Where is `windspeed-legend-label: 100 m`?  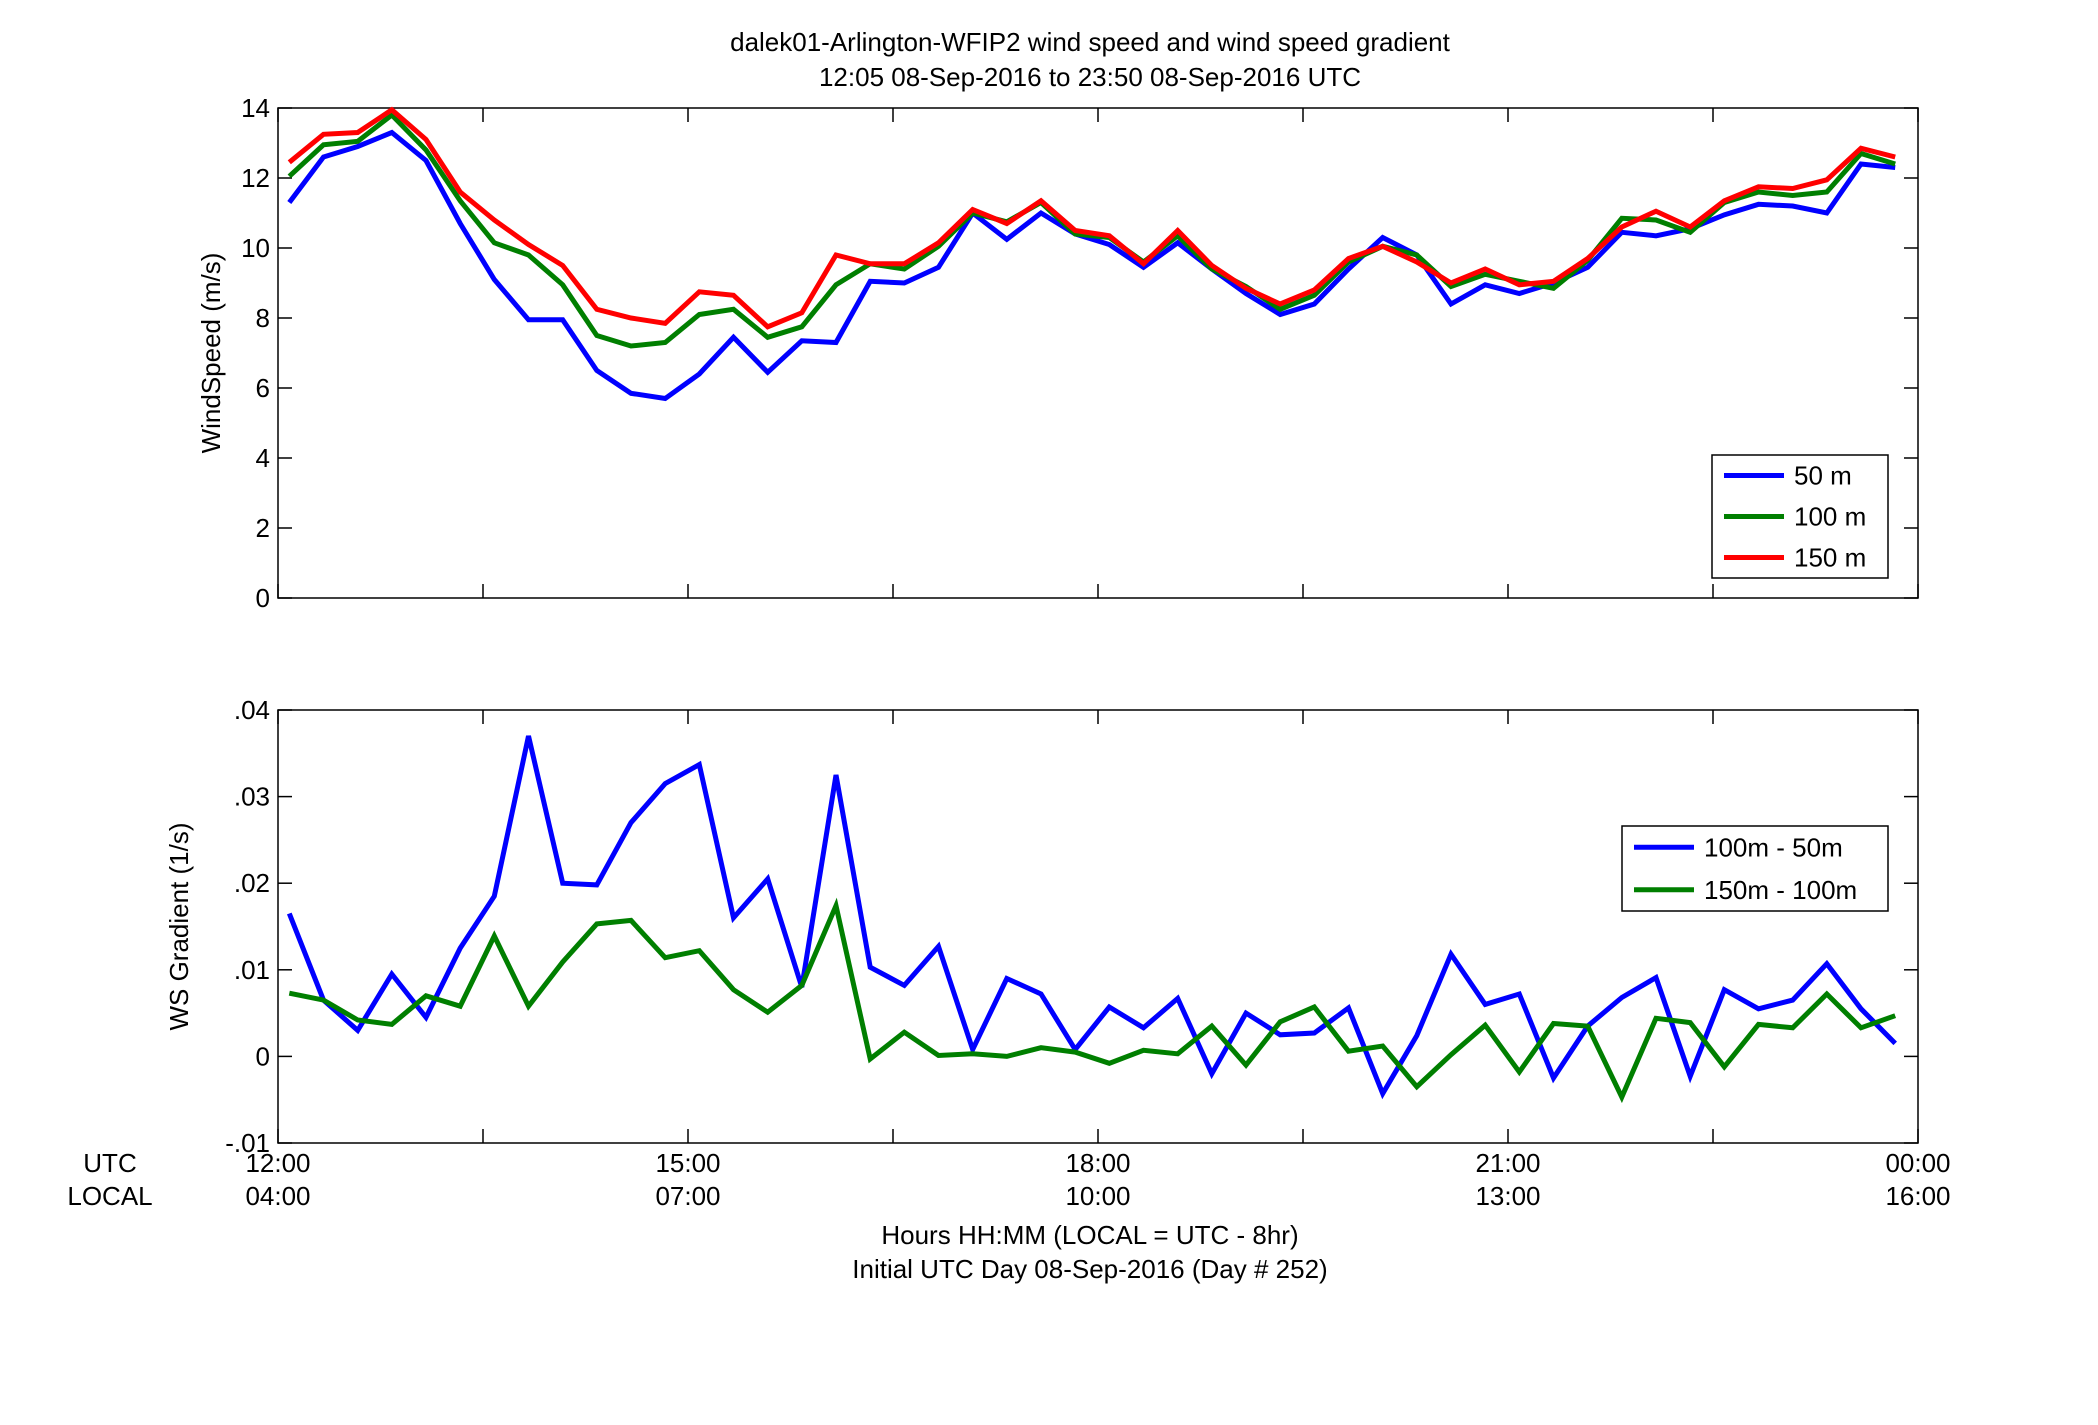
windspeed-legend-label: 100 m is located at coordinates (1830, 517).